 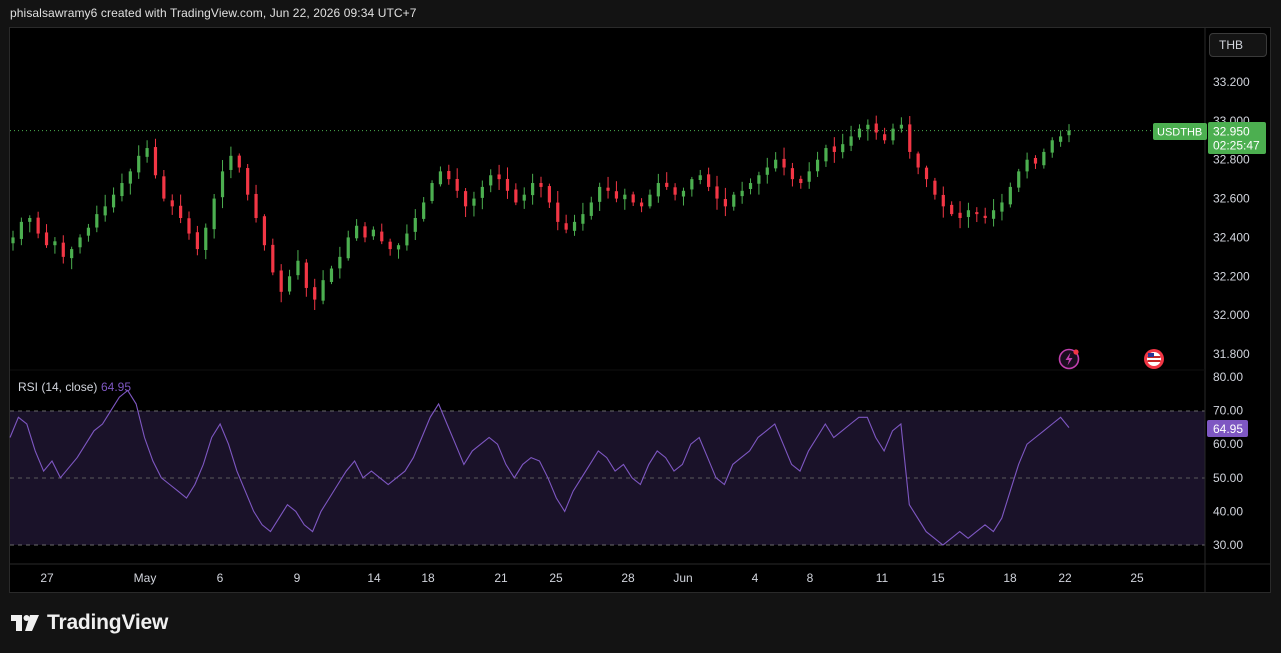 What do you see at coordinates (1228, 461) in the screenshot?
I see `rsi-axis: 80.00 70.00 60.00 50.00 40.00 30.00` at bounding box center [1228, 461].